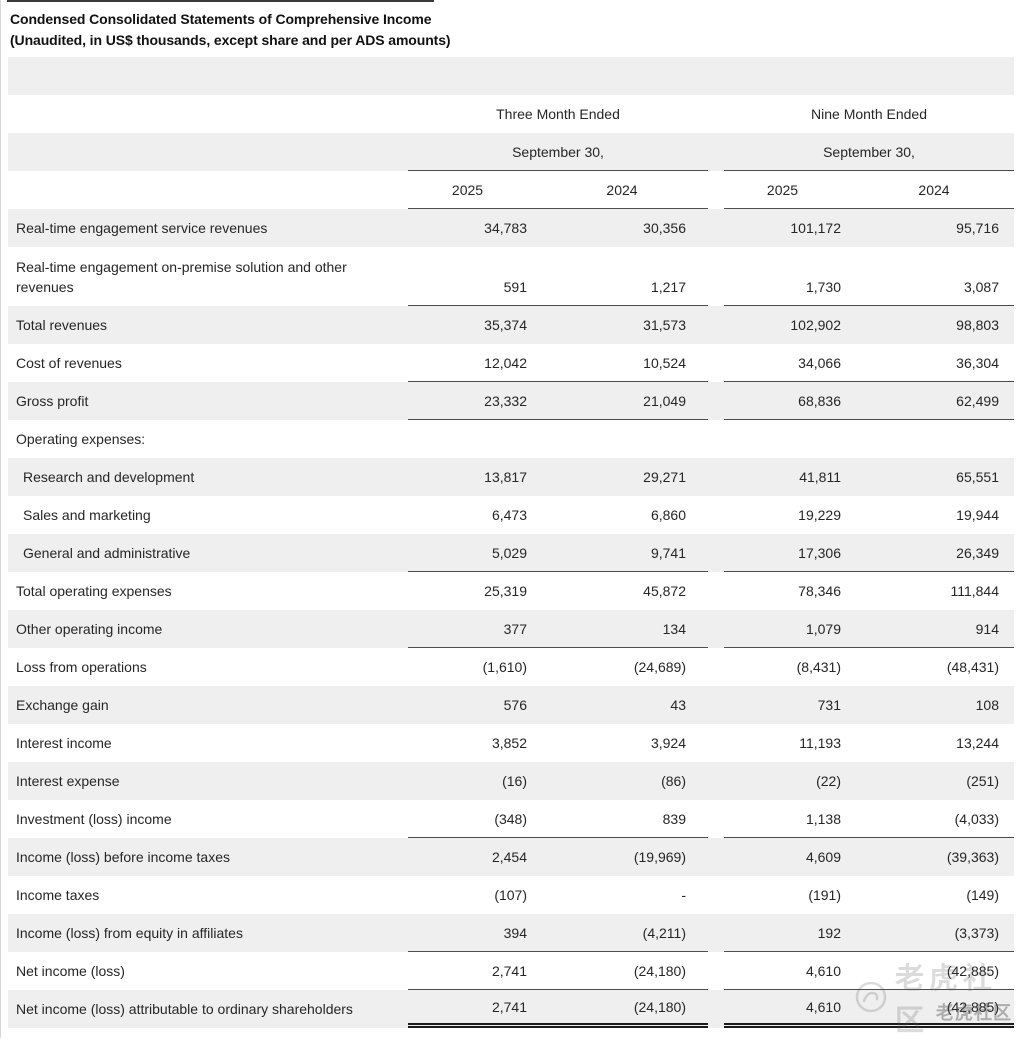 Image resolution: width=1022 pixels, height=1039 pixels. What do you see at coordinates (62, 325) in the screenshot?
I see `row-label: Total revenues` at bounding box center [62, 325].